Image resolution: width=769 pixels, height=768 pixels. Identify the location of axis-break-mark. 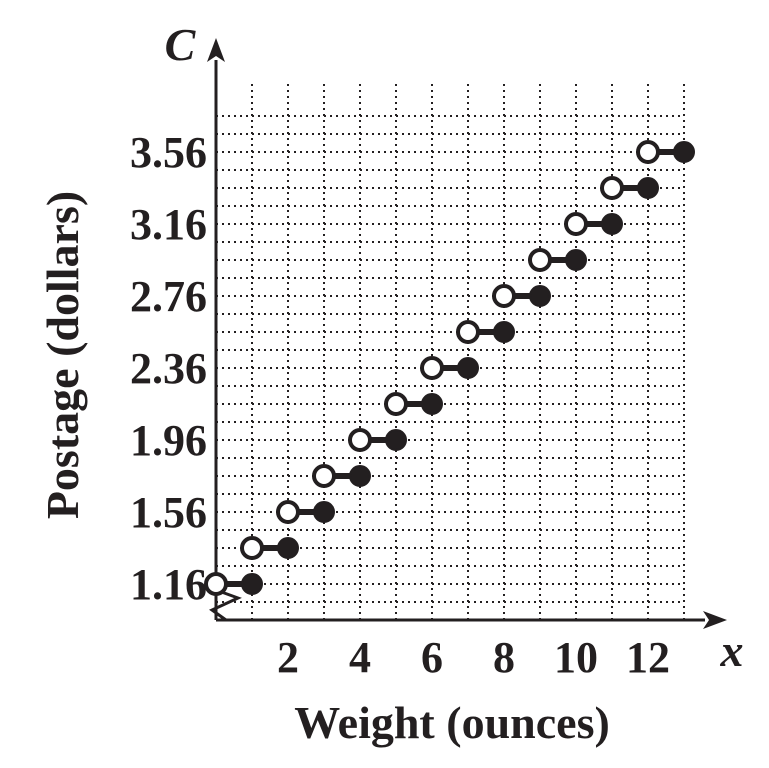
(225, 605).